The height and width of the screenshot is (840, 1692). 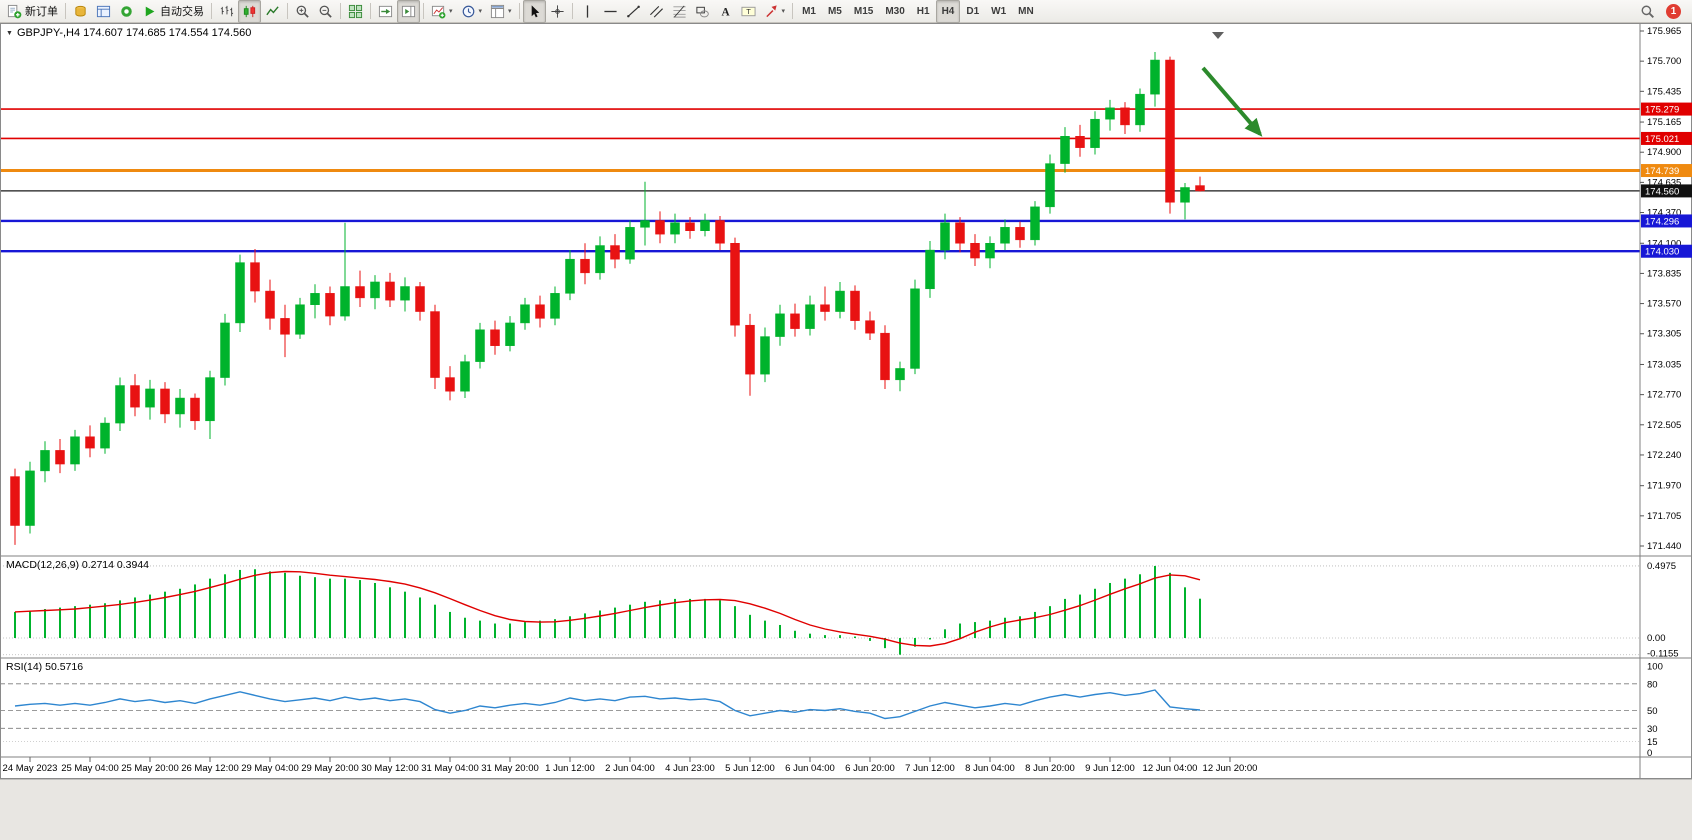 I want to click on svg-text: 175.279, so click(x=1662, y=110).